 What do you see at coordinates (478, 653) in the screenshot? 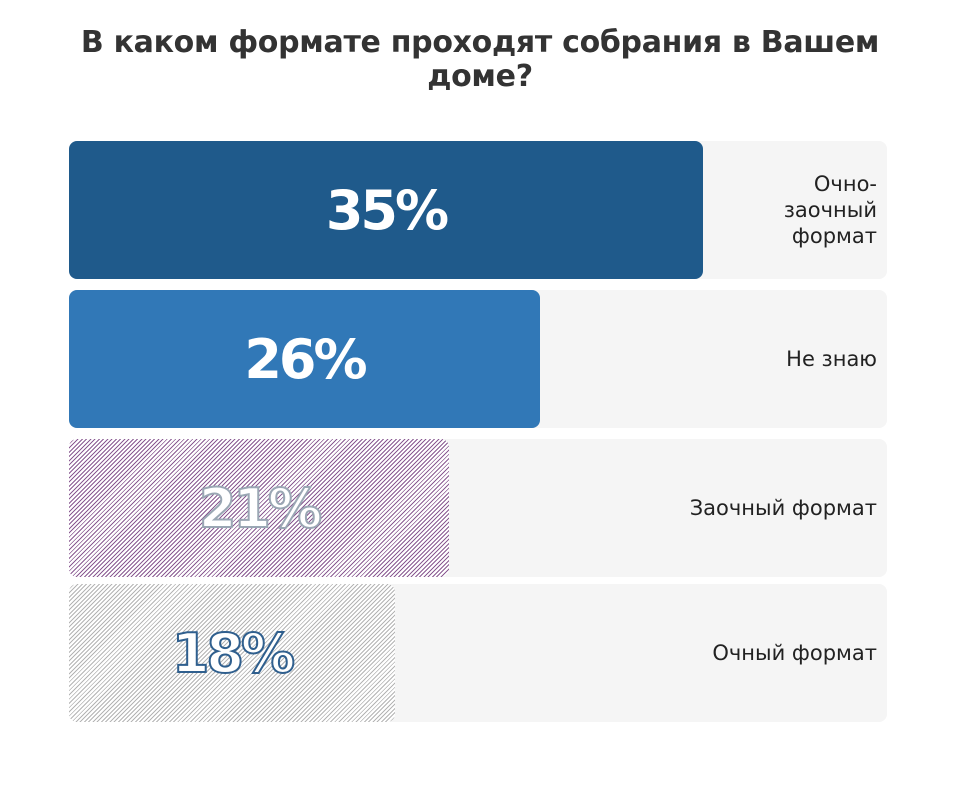
I see `bar-row: 18% Очный формат` at bounding box center [478, 653].